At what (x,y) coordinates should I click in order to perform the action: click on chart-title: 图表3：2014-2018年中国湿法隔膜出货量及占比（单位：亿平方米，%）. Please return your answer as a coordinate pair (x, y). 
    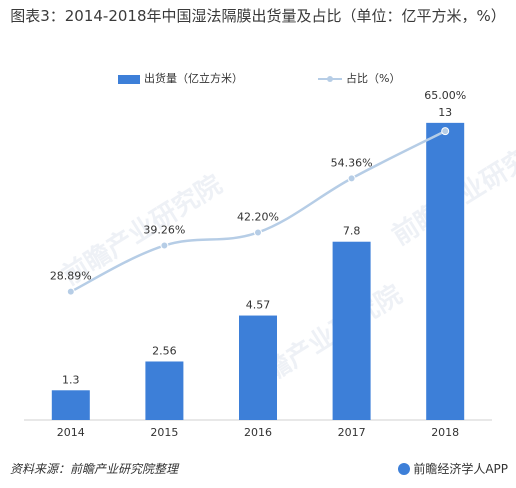
    Looking at the image, I should click on (258, 16).